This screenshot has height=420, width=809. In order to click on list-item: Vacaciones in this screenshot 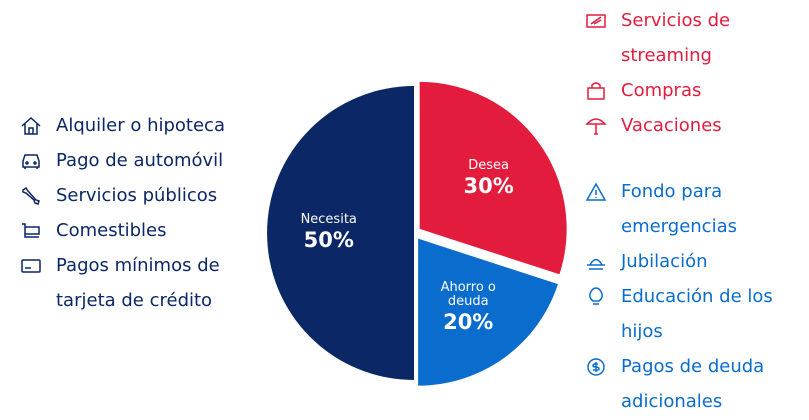, I will do `click(696, 125)`.